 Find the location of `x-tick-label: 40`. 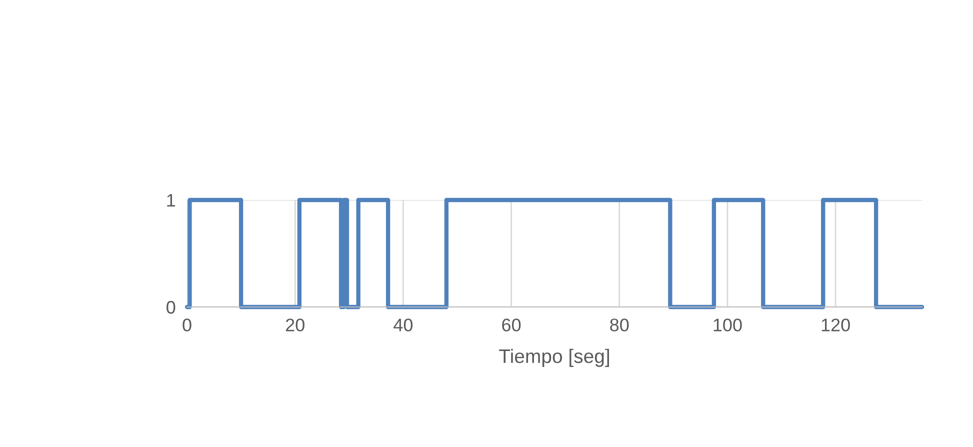

x-tick-label: 40 is located at coordinates (403, 325).